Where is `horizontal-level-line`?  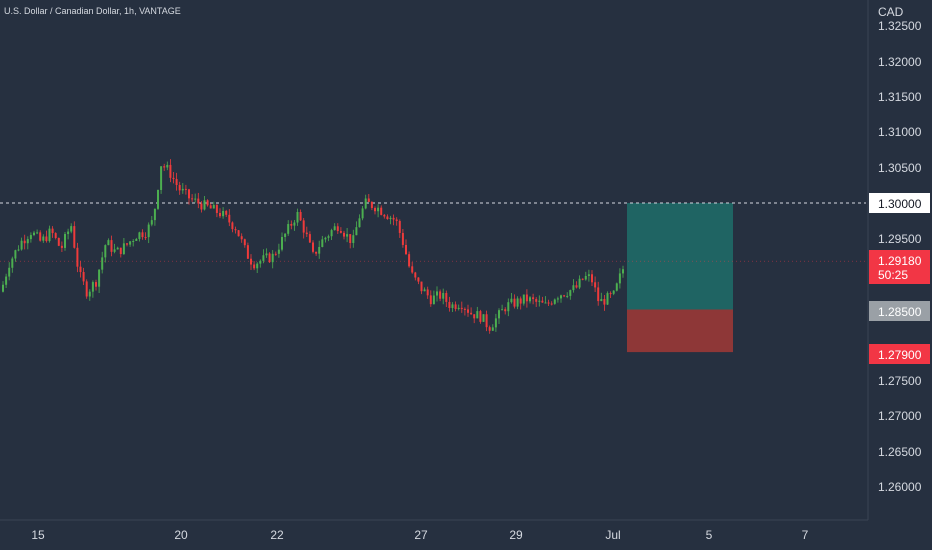
horizontal-level-line is located at coordinates (433, 232).